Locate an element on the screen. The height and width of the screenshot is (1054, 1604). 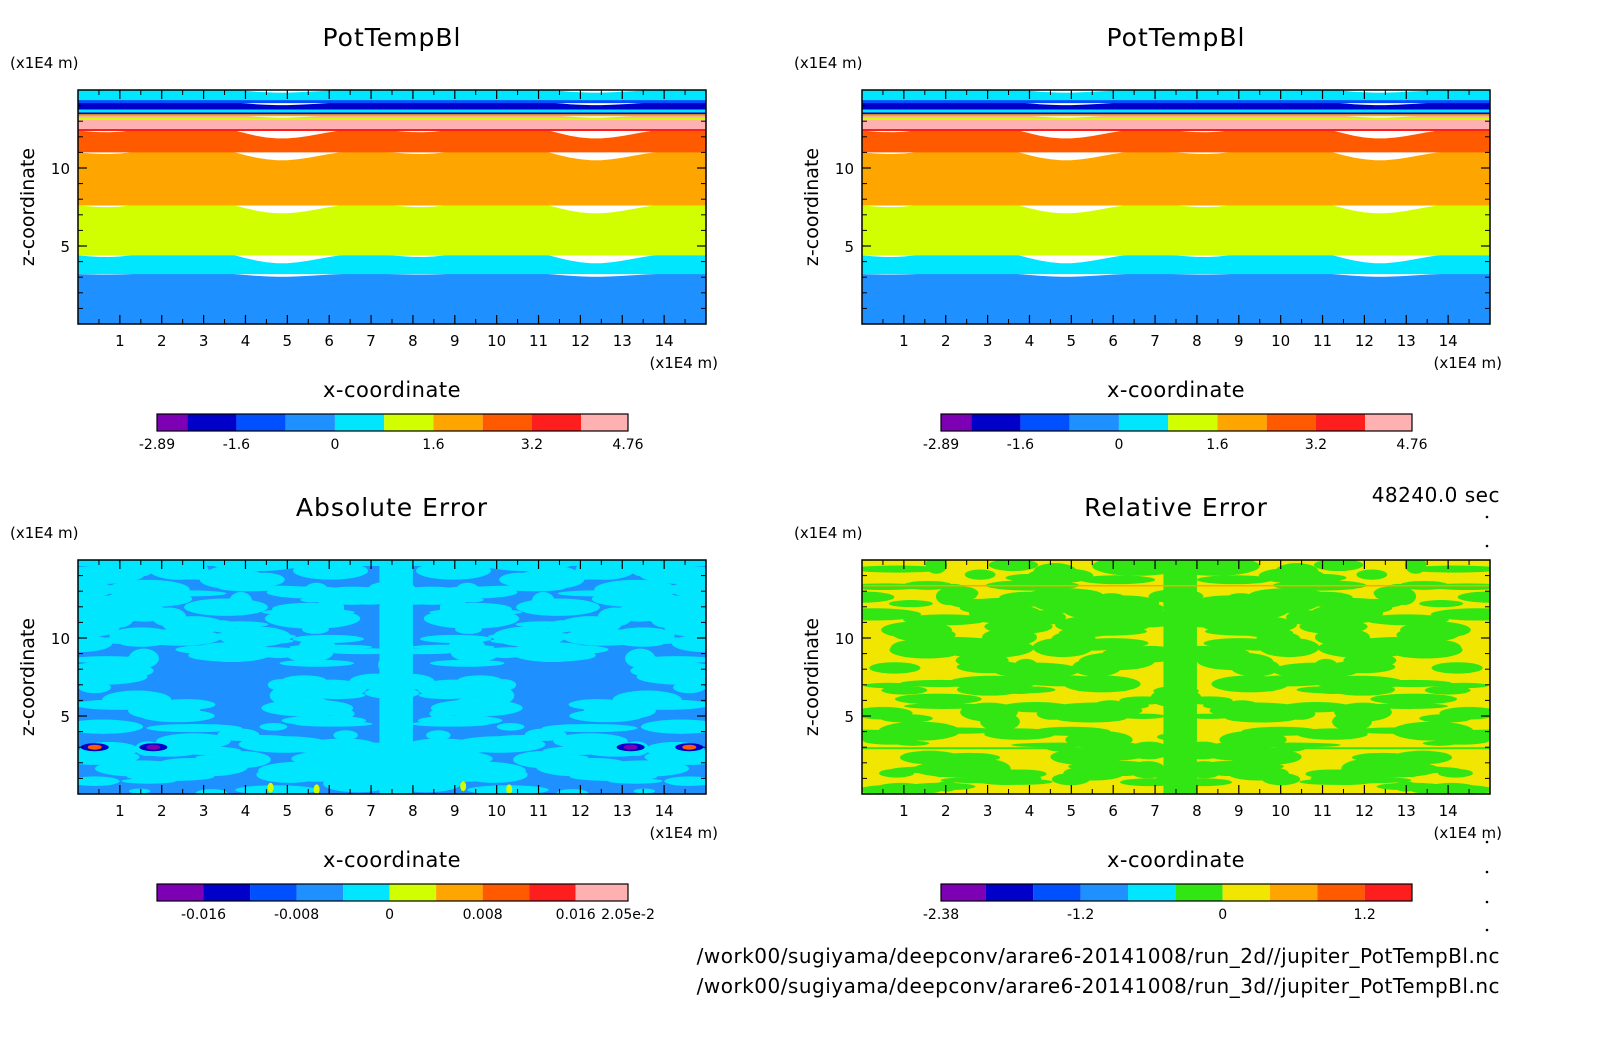
y-tick-label: 10 is located at coordinates (60, 169).